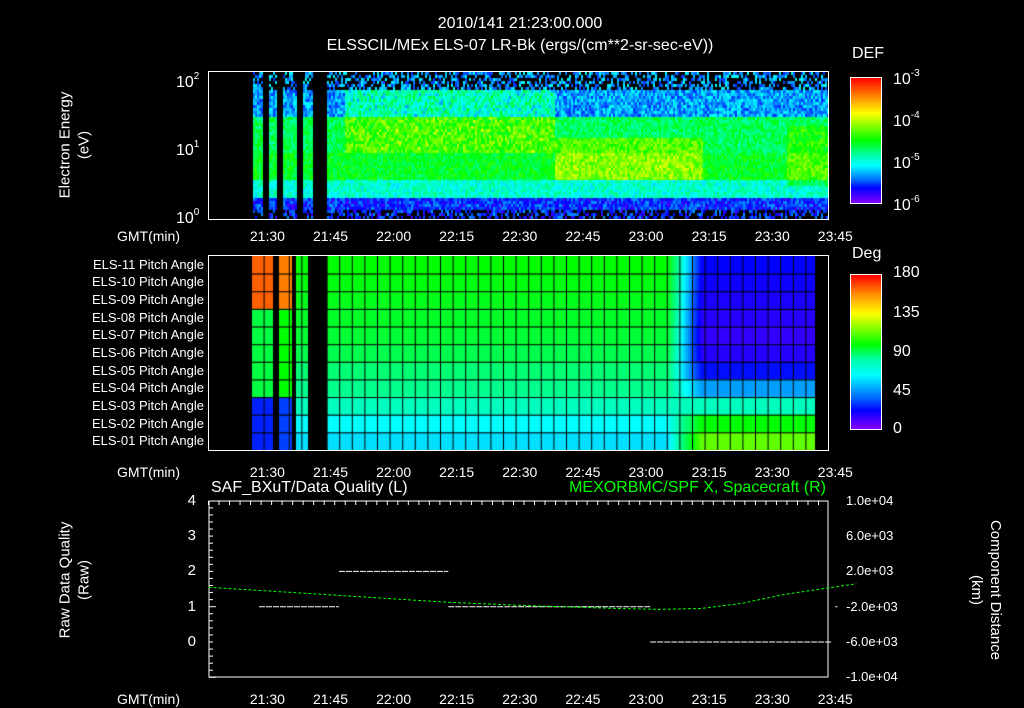 This screenshot has width=1024, height=708. Describe the element at coordinates (532, 596) in the screenshot. I see `spf-x-line` at that location.